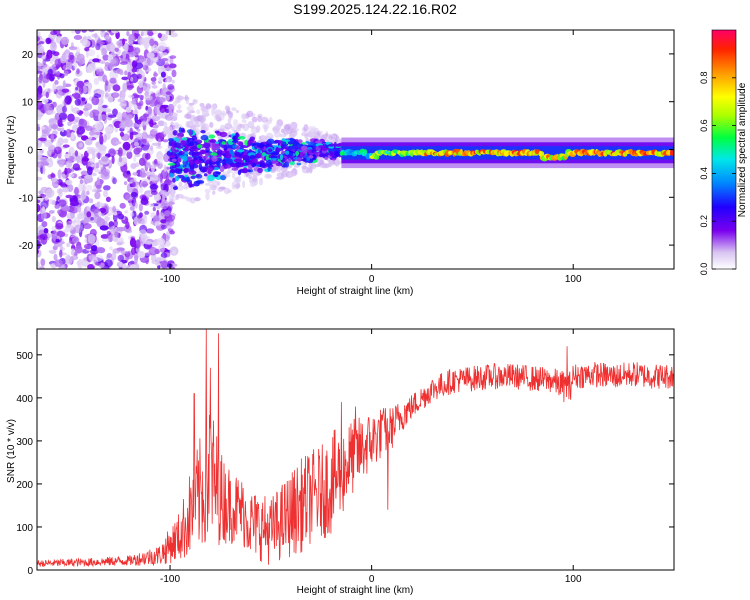  I want to click on x-tick-label: 100, so click(573, 579).